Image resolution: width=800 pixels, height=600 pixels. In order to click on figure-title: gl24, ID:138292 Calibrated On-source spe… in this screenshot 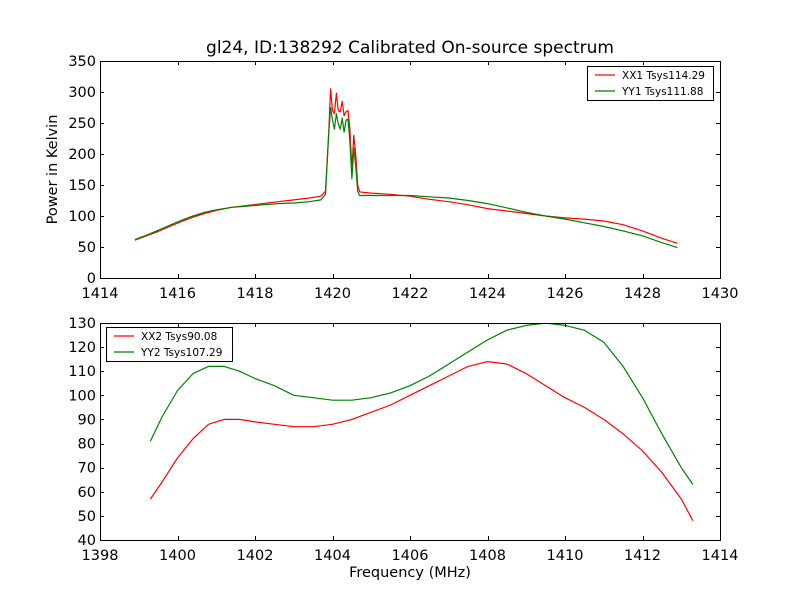, I will do `click(410, 48)`.